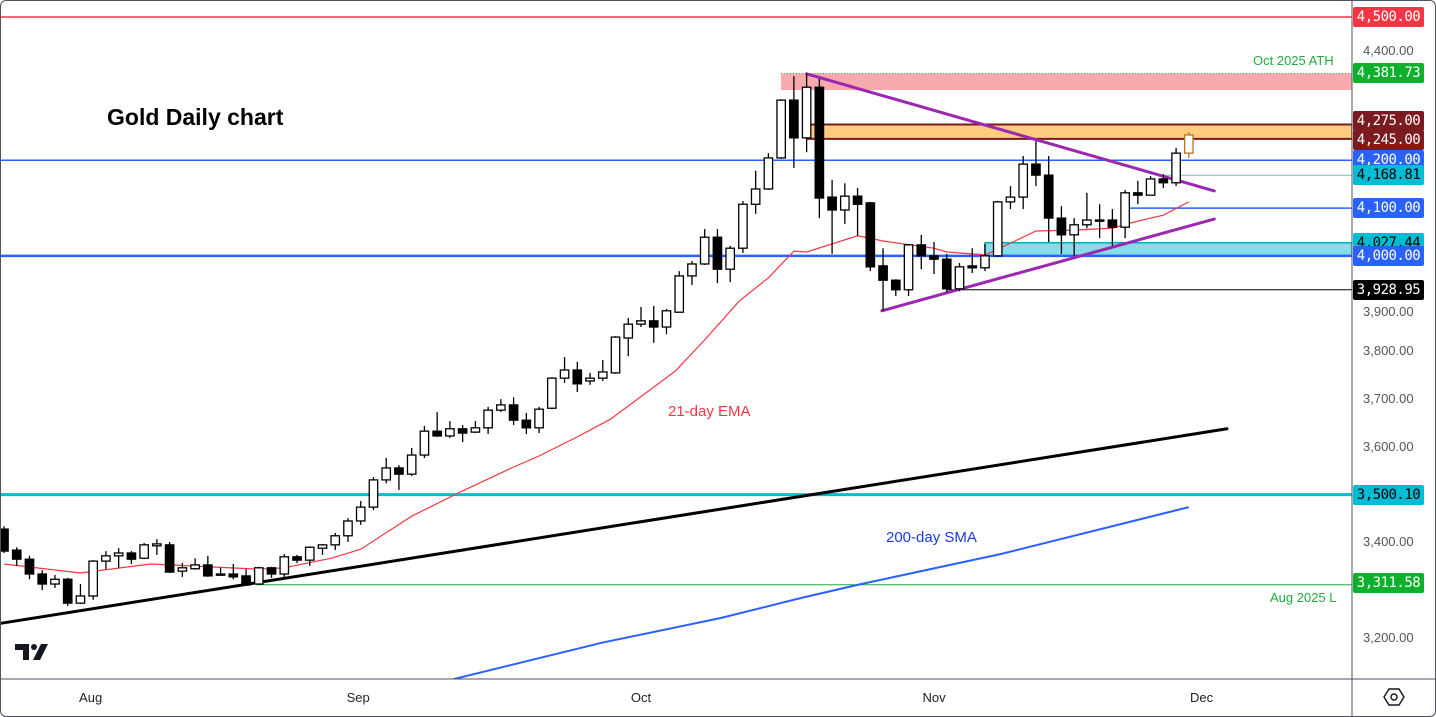 This screenshot has width=1436, height=717. Describe the element at coordinates (1388, 139) in the screenshot. I see `price-label-badge: 4,245.00` at that location.